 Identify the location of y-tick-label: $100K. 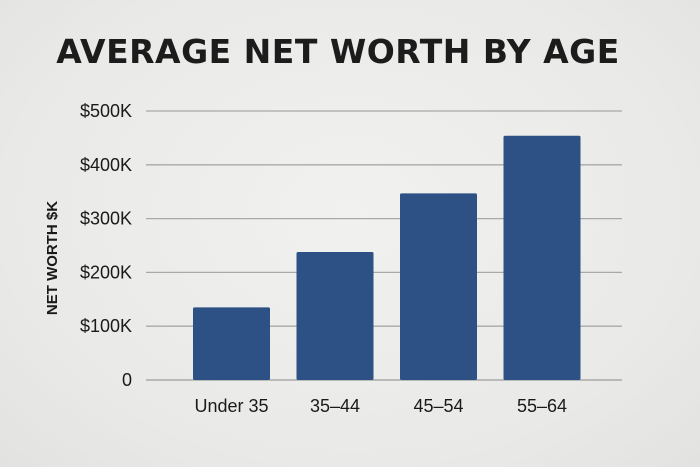
(106, 326).